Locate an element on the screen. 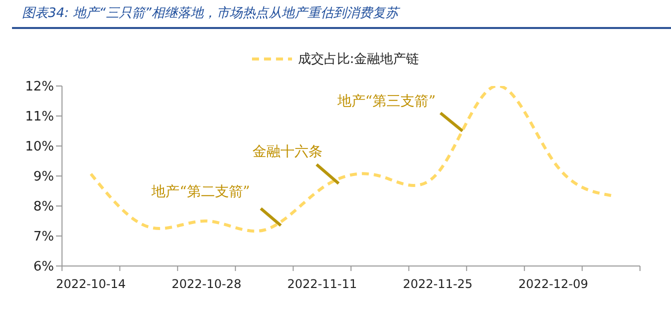  y-tick-label: 12% is located at coordinates (39, 87).